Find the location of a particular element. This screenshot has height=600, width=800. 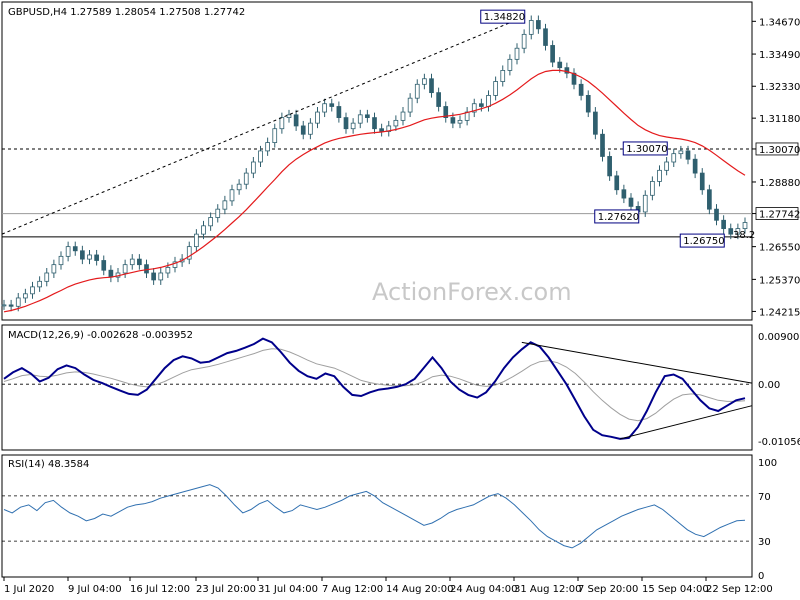

rsi-line is located at coordinates (374, 516).